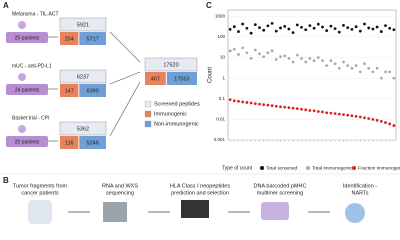 The height and width of the screenshot is (240, 400). Describe the element at coordinates (170, 65) in the screenshot. I see `screened-count: 17520` at that location.